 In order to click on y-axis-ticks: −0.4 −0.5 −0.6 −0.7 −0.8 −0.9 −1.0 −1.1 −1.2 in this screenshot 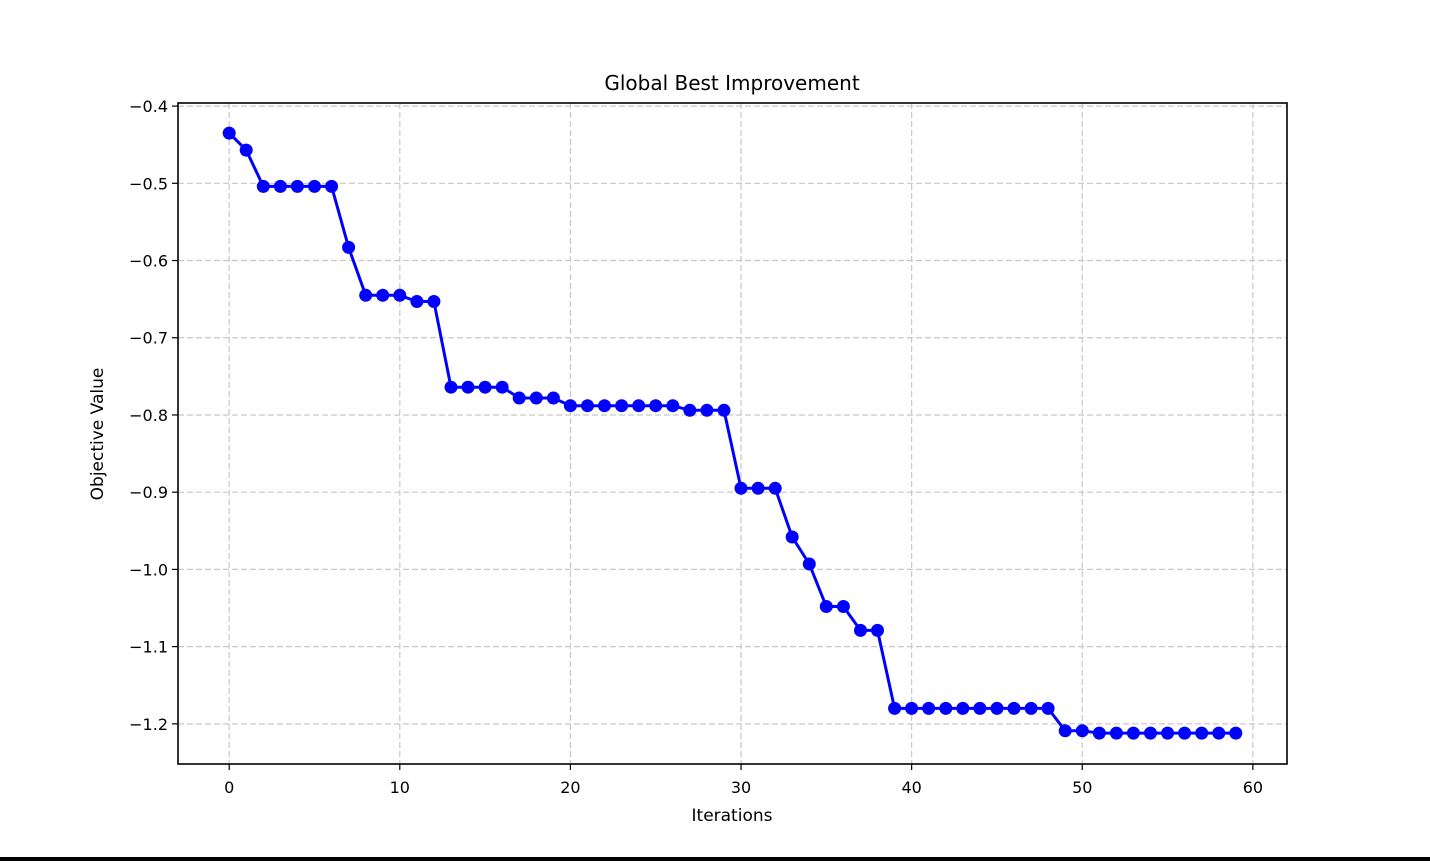, I will do `click(153, 415)`.